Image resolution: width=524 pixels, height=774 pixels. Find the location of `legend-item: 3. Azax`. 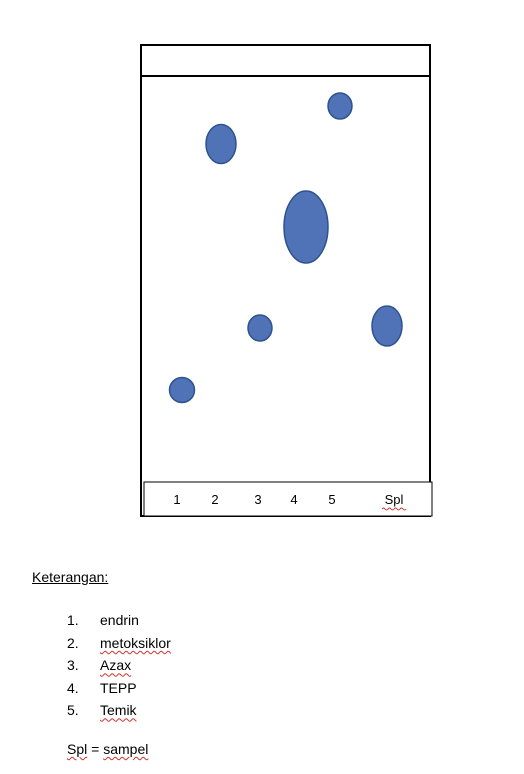

legend-item: 3. Azax is located at coordinates (119, 665).